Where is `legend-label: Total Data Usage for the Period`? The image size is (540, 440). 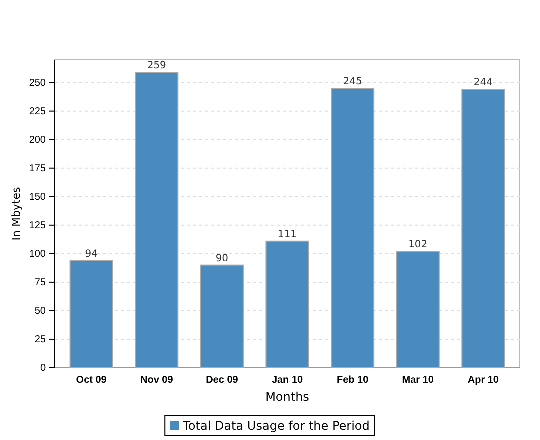 legend-label: Total Data Usage for the Period is located at coordinates (276, 426).